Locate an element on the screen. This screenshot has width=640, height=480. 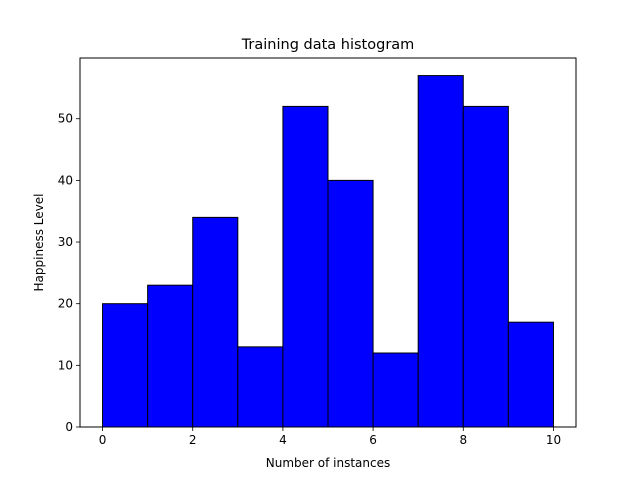
x-tick-label: 6 is located at coordinates (373, 440).